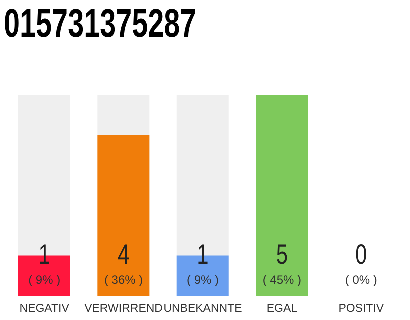 Image resolution: width=410 pixels, height=320 pixels. I want to click on annotation: 0, so click(362, 255).